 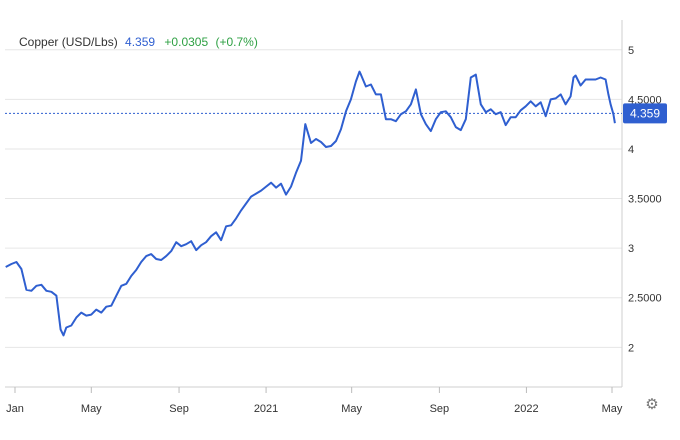 I want to click on y-tick-label: 3, so click(x=631, y=249).